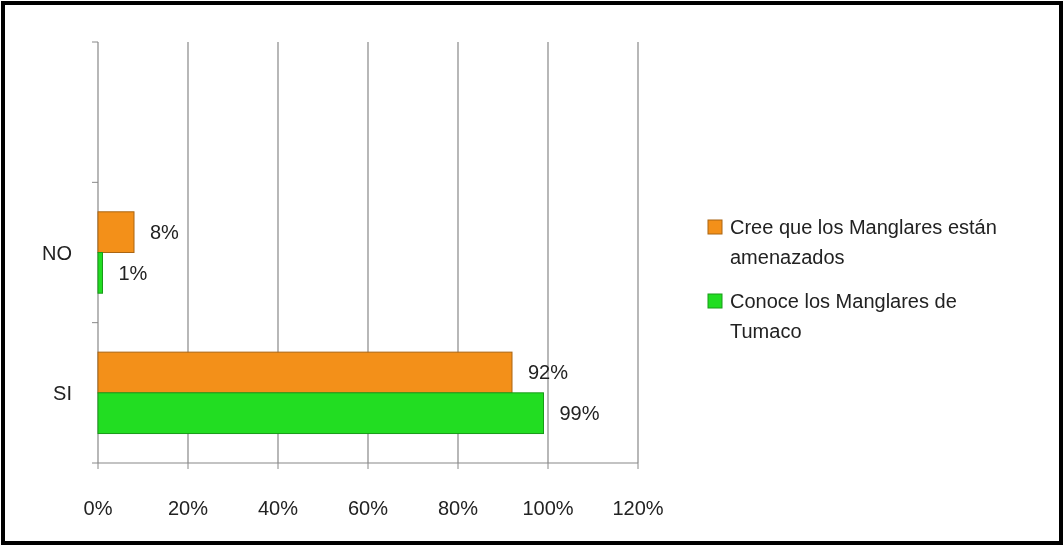 The image size is (1064, 546). What do you see at coordinates (165, 232) in the screenshot?
I see `data-label: 8%` at bounding box center [165, 232].